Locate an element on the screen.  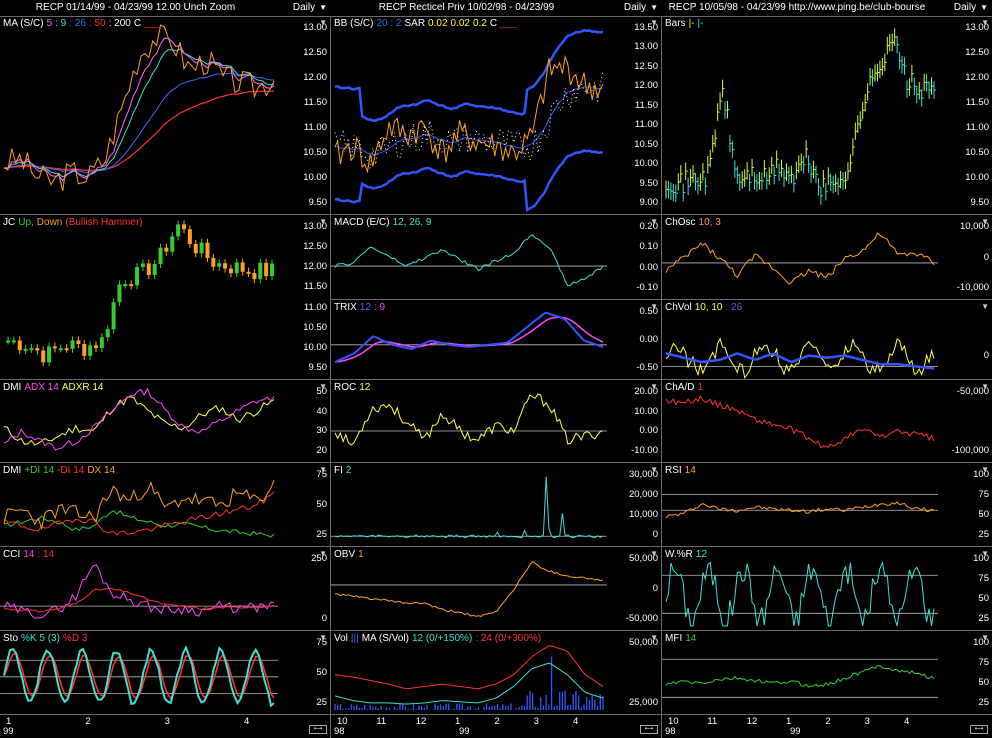
legend-text: 12 is located at coordinates (365, 307).